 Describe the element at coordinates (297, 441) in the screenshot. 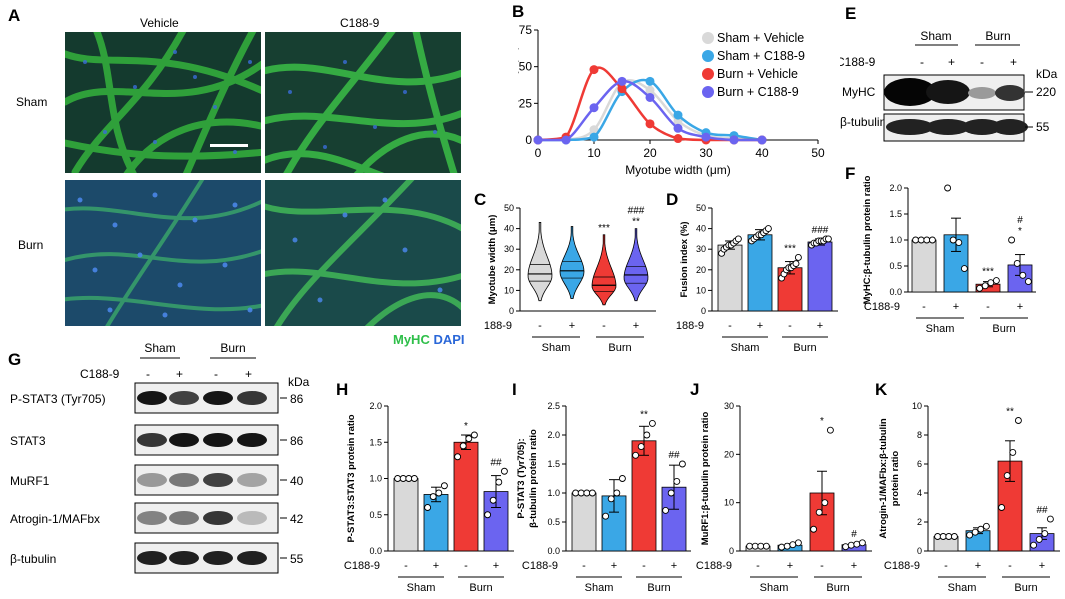

I see `blot-g-kda-2: 86` at that location.